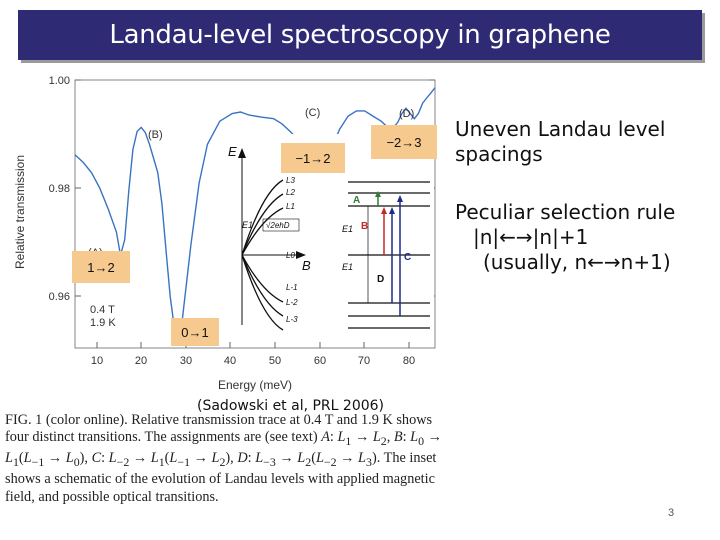  I want to click on peak-label-b: (B), so click(155, 135).